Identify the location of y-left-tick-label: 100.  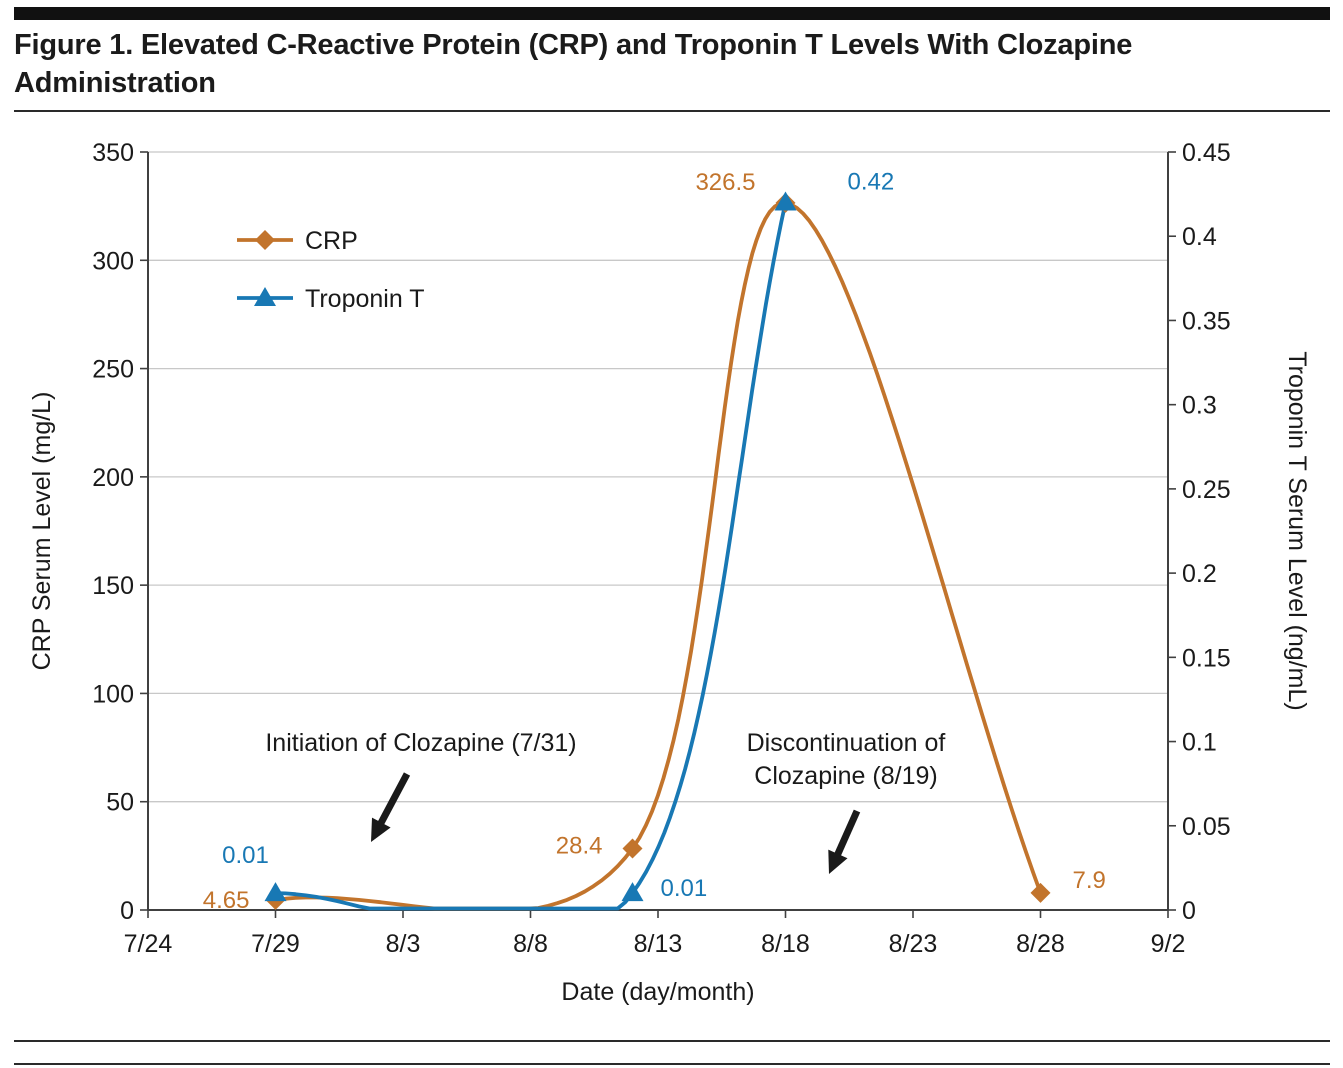
(113, 694).